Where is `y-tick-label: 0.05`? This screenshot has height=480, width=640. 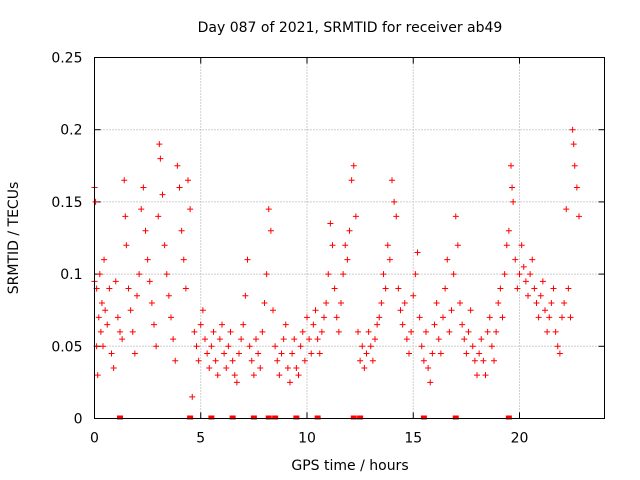 y-tick-label: 0.05 is located at coordinates (66, 347).